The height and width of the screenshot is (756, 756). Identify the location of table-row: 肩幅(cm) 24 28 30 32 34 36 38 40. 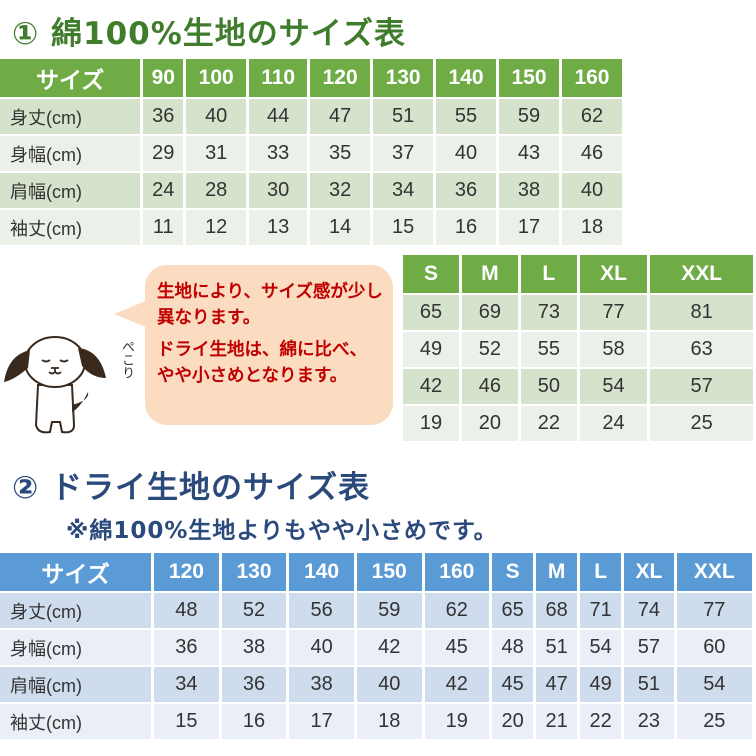
(311, 190).